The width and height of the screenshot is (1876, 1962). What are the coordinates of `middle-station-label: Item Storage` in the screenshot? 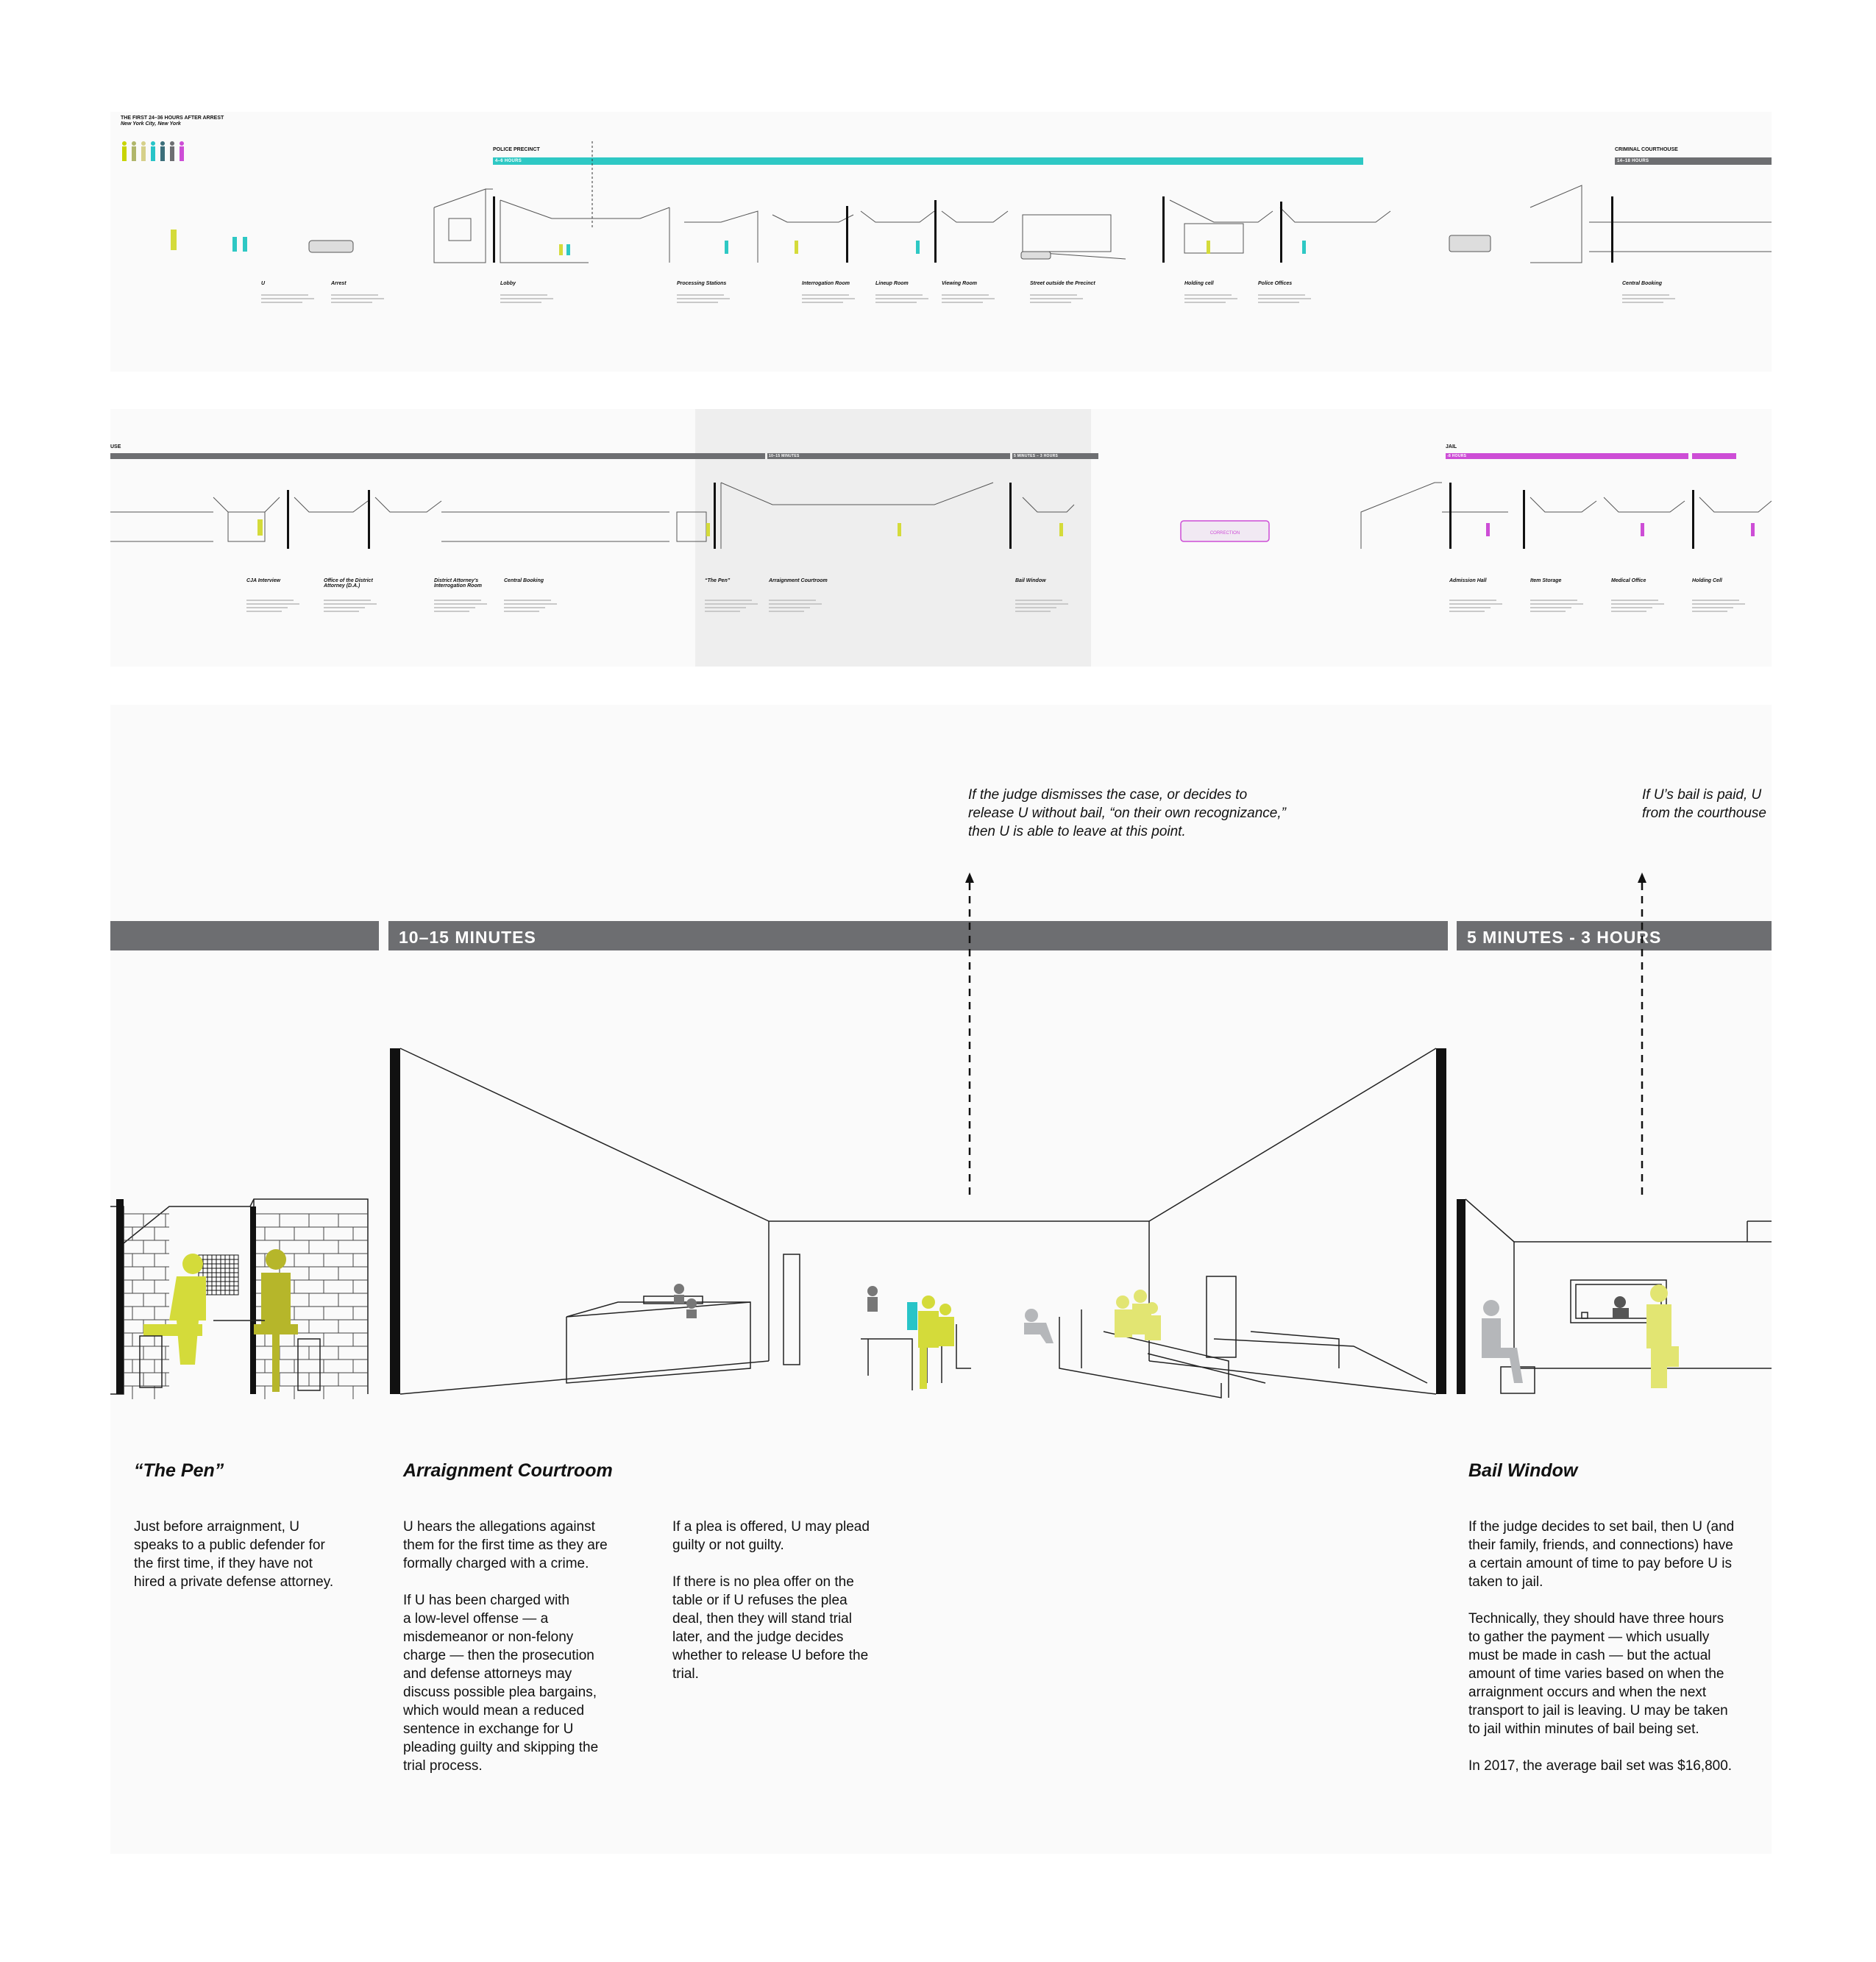 It's located at (1546, 581).